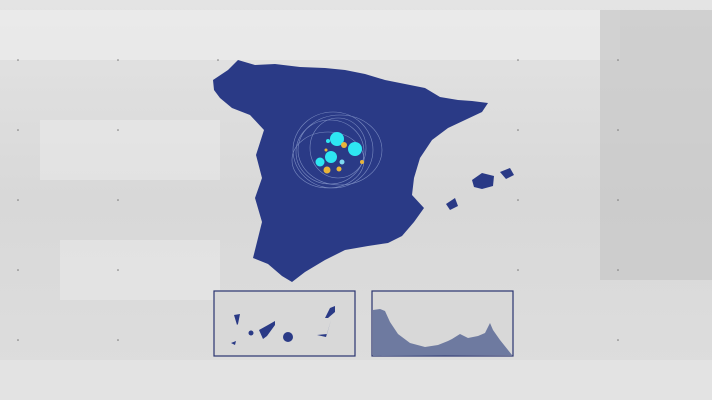  I want to click on inset-ceuta-melilla-coast, so click(442, 323).